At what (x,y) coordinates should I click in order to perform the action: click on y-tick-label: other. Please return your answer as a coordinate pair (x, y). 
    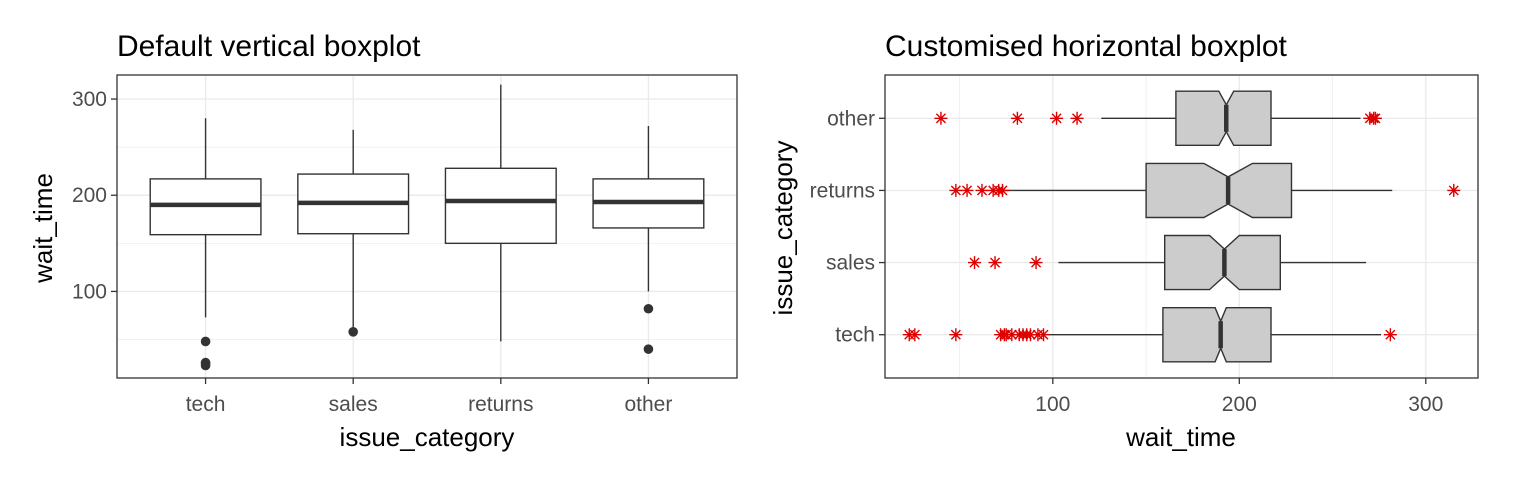
    Looking at the image, I should click on (851, 118).